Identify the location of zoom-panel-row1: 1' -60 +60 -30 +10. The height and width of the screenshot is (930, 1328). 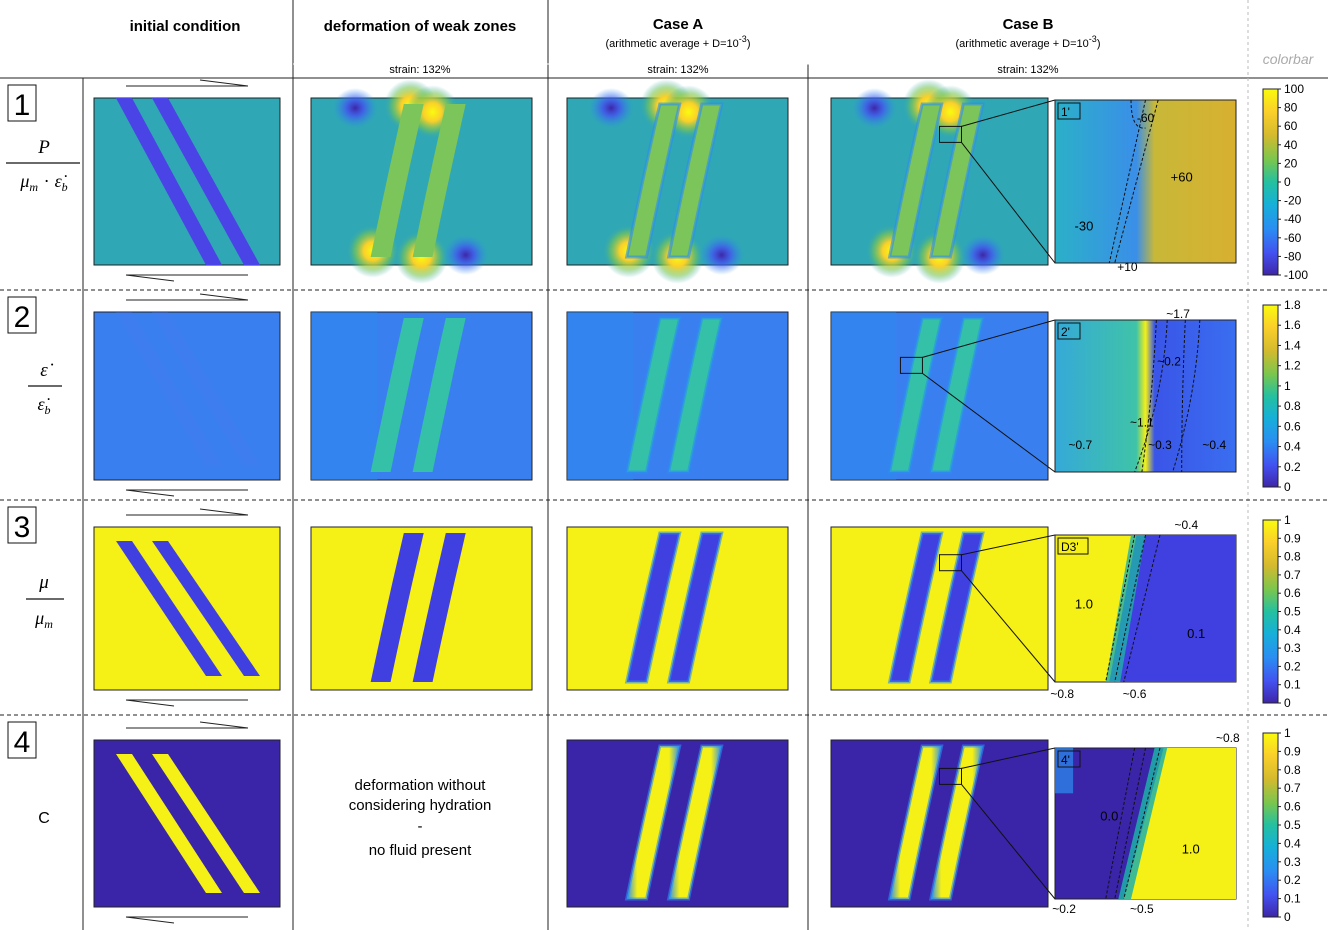
(1145, 186).